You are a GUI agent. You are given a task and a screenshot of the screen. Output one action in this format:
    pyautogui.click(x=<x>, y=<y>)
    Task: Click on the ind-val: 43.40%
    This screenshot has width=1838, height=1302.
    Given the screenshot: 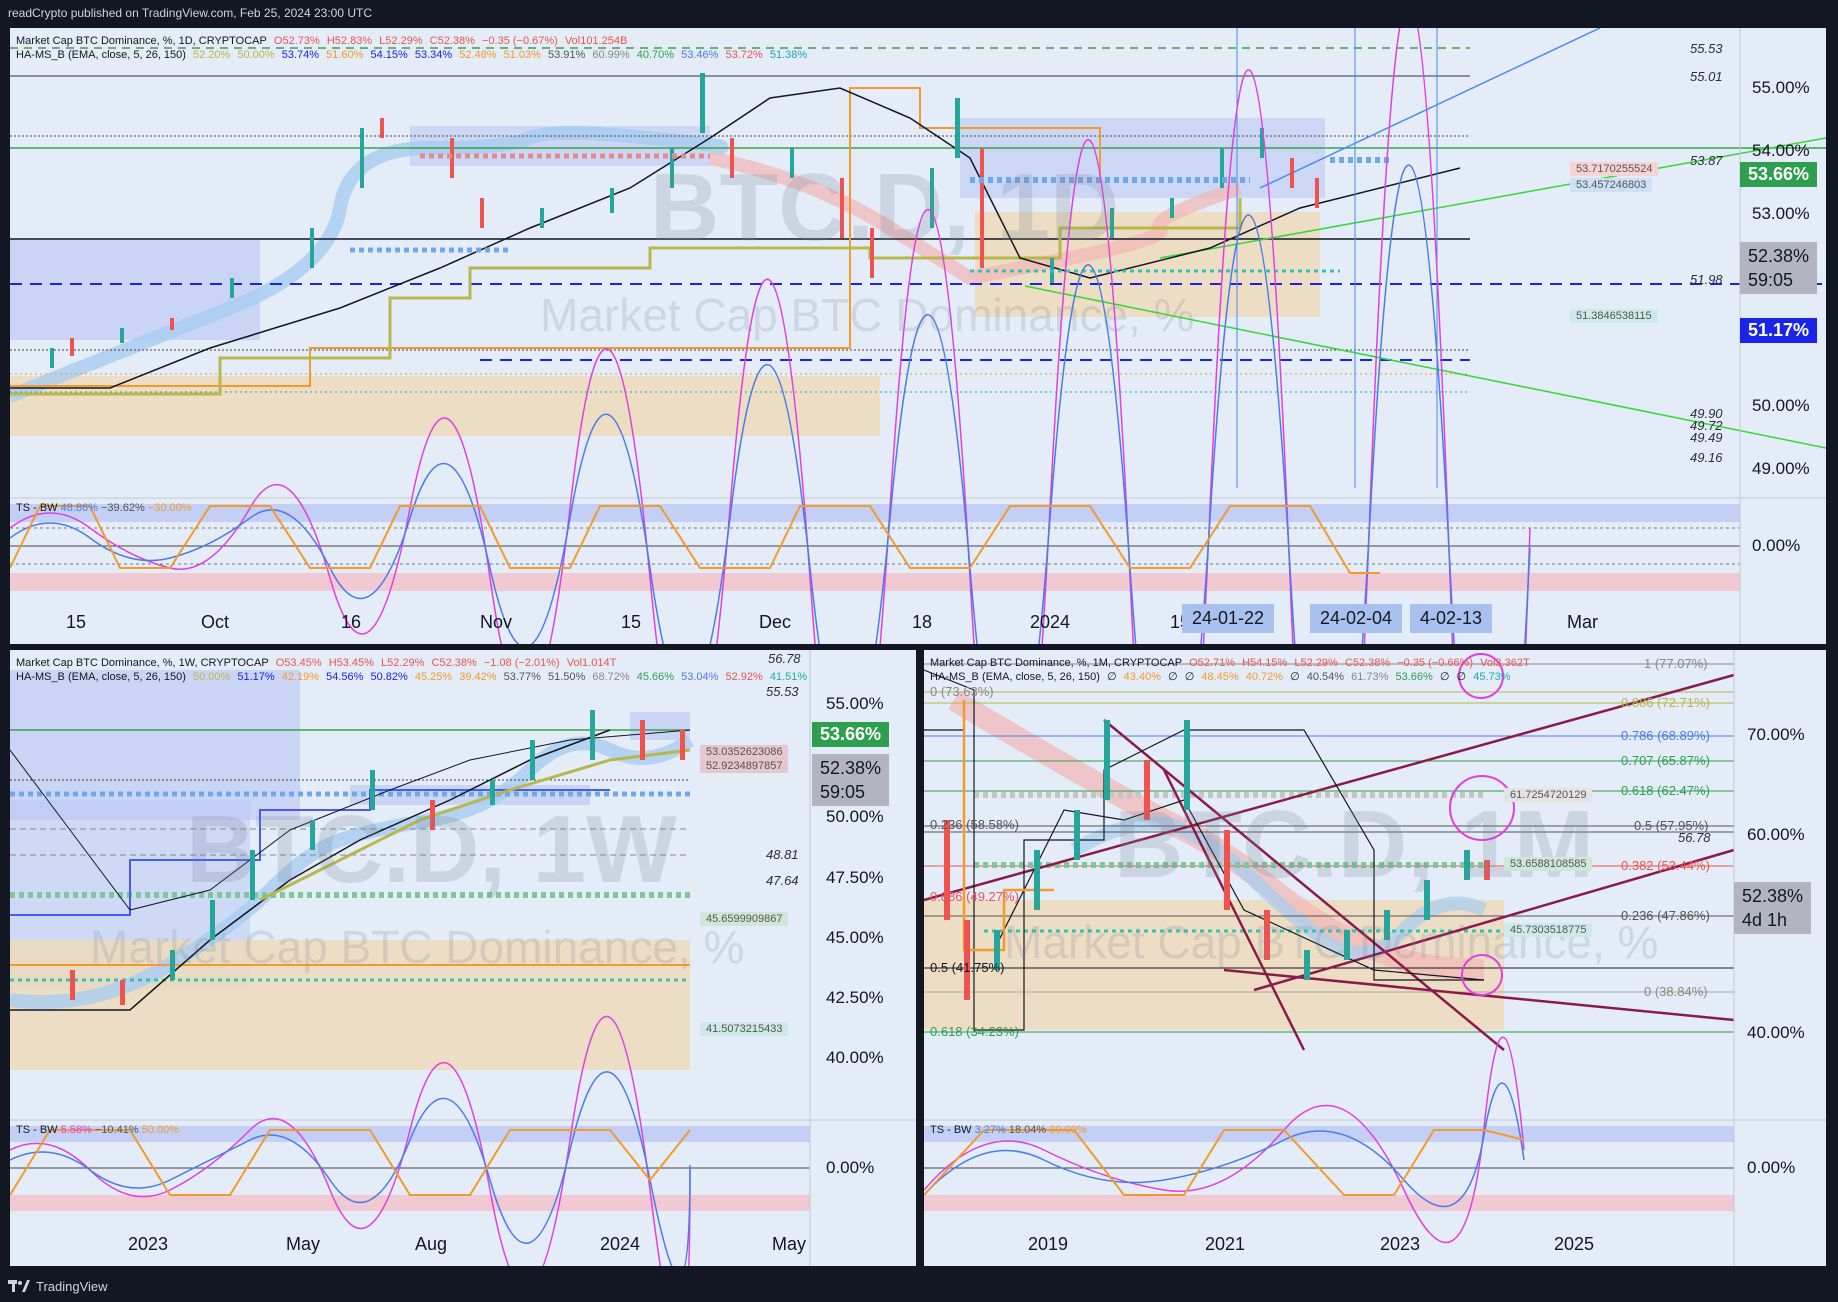 What is the action you would take?
    pyautogui.click(x=1142, y=677)
    